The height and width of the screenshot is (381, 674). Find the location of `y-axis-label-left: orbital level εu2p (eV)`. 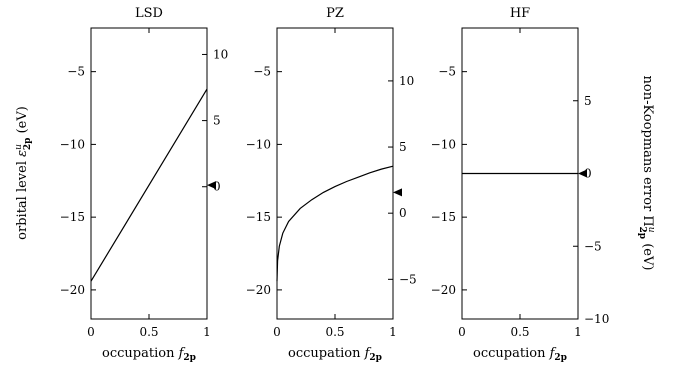

y-axis-label-left: orbital level εu2p (eV) is located at coordinates (23, 173).